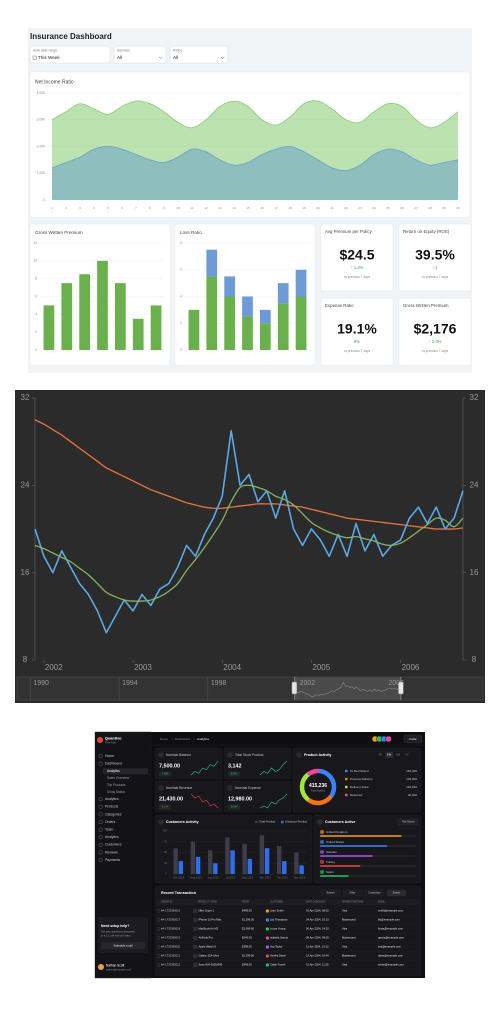 The height and width of the screenshot is (1011, 500). What do you see at coordinates (255, 158) in the screenshot?
I see `area-line` at bounding box center [255, 158].